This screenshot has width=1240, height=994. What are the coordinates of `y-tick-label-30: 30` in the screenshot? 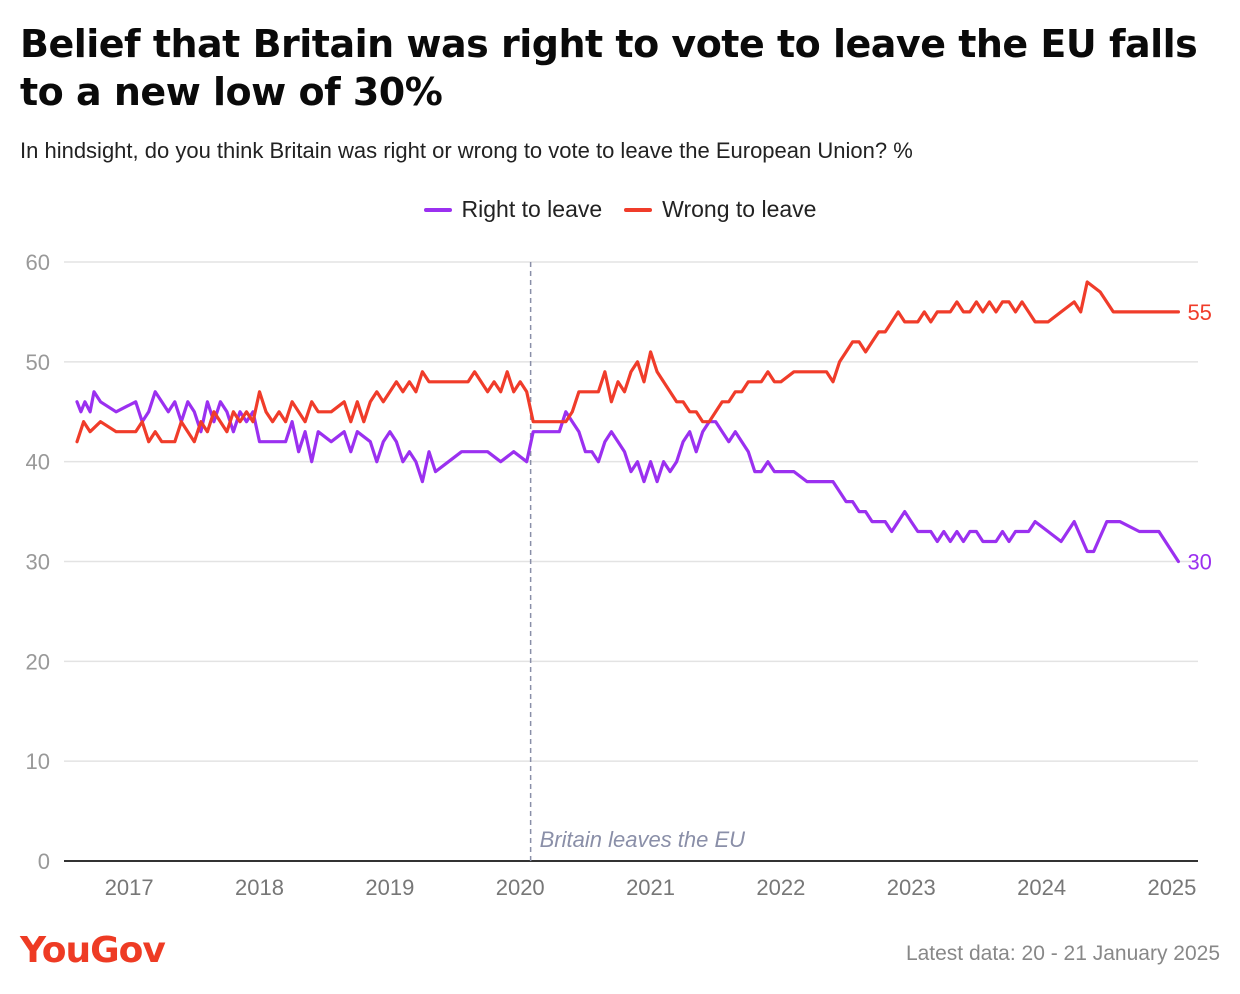 It's located at (38, 562).